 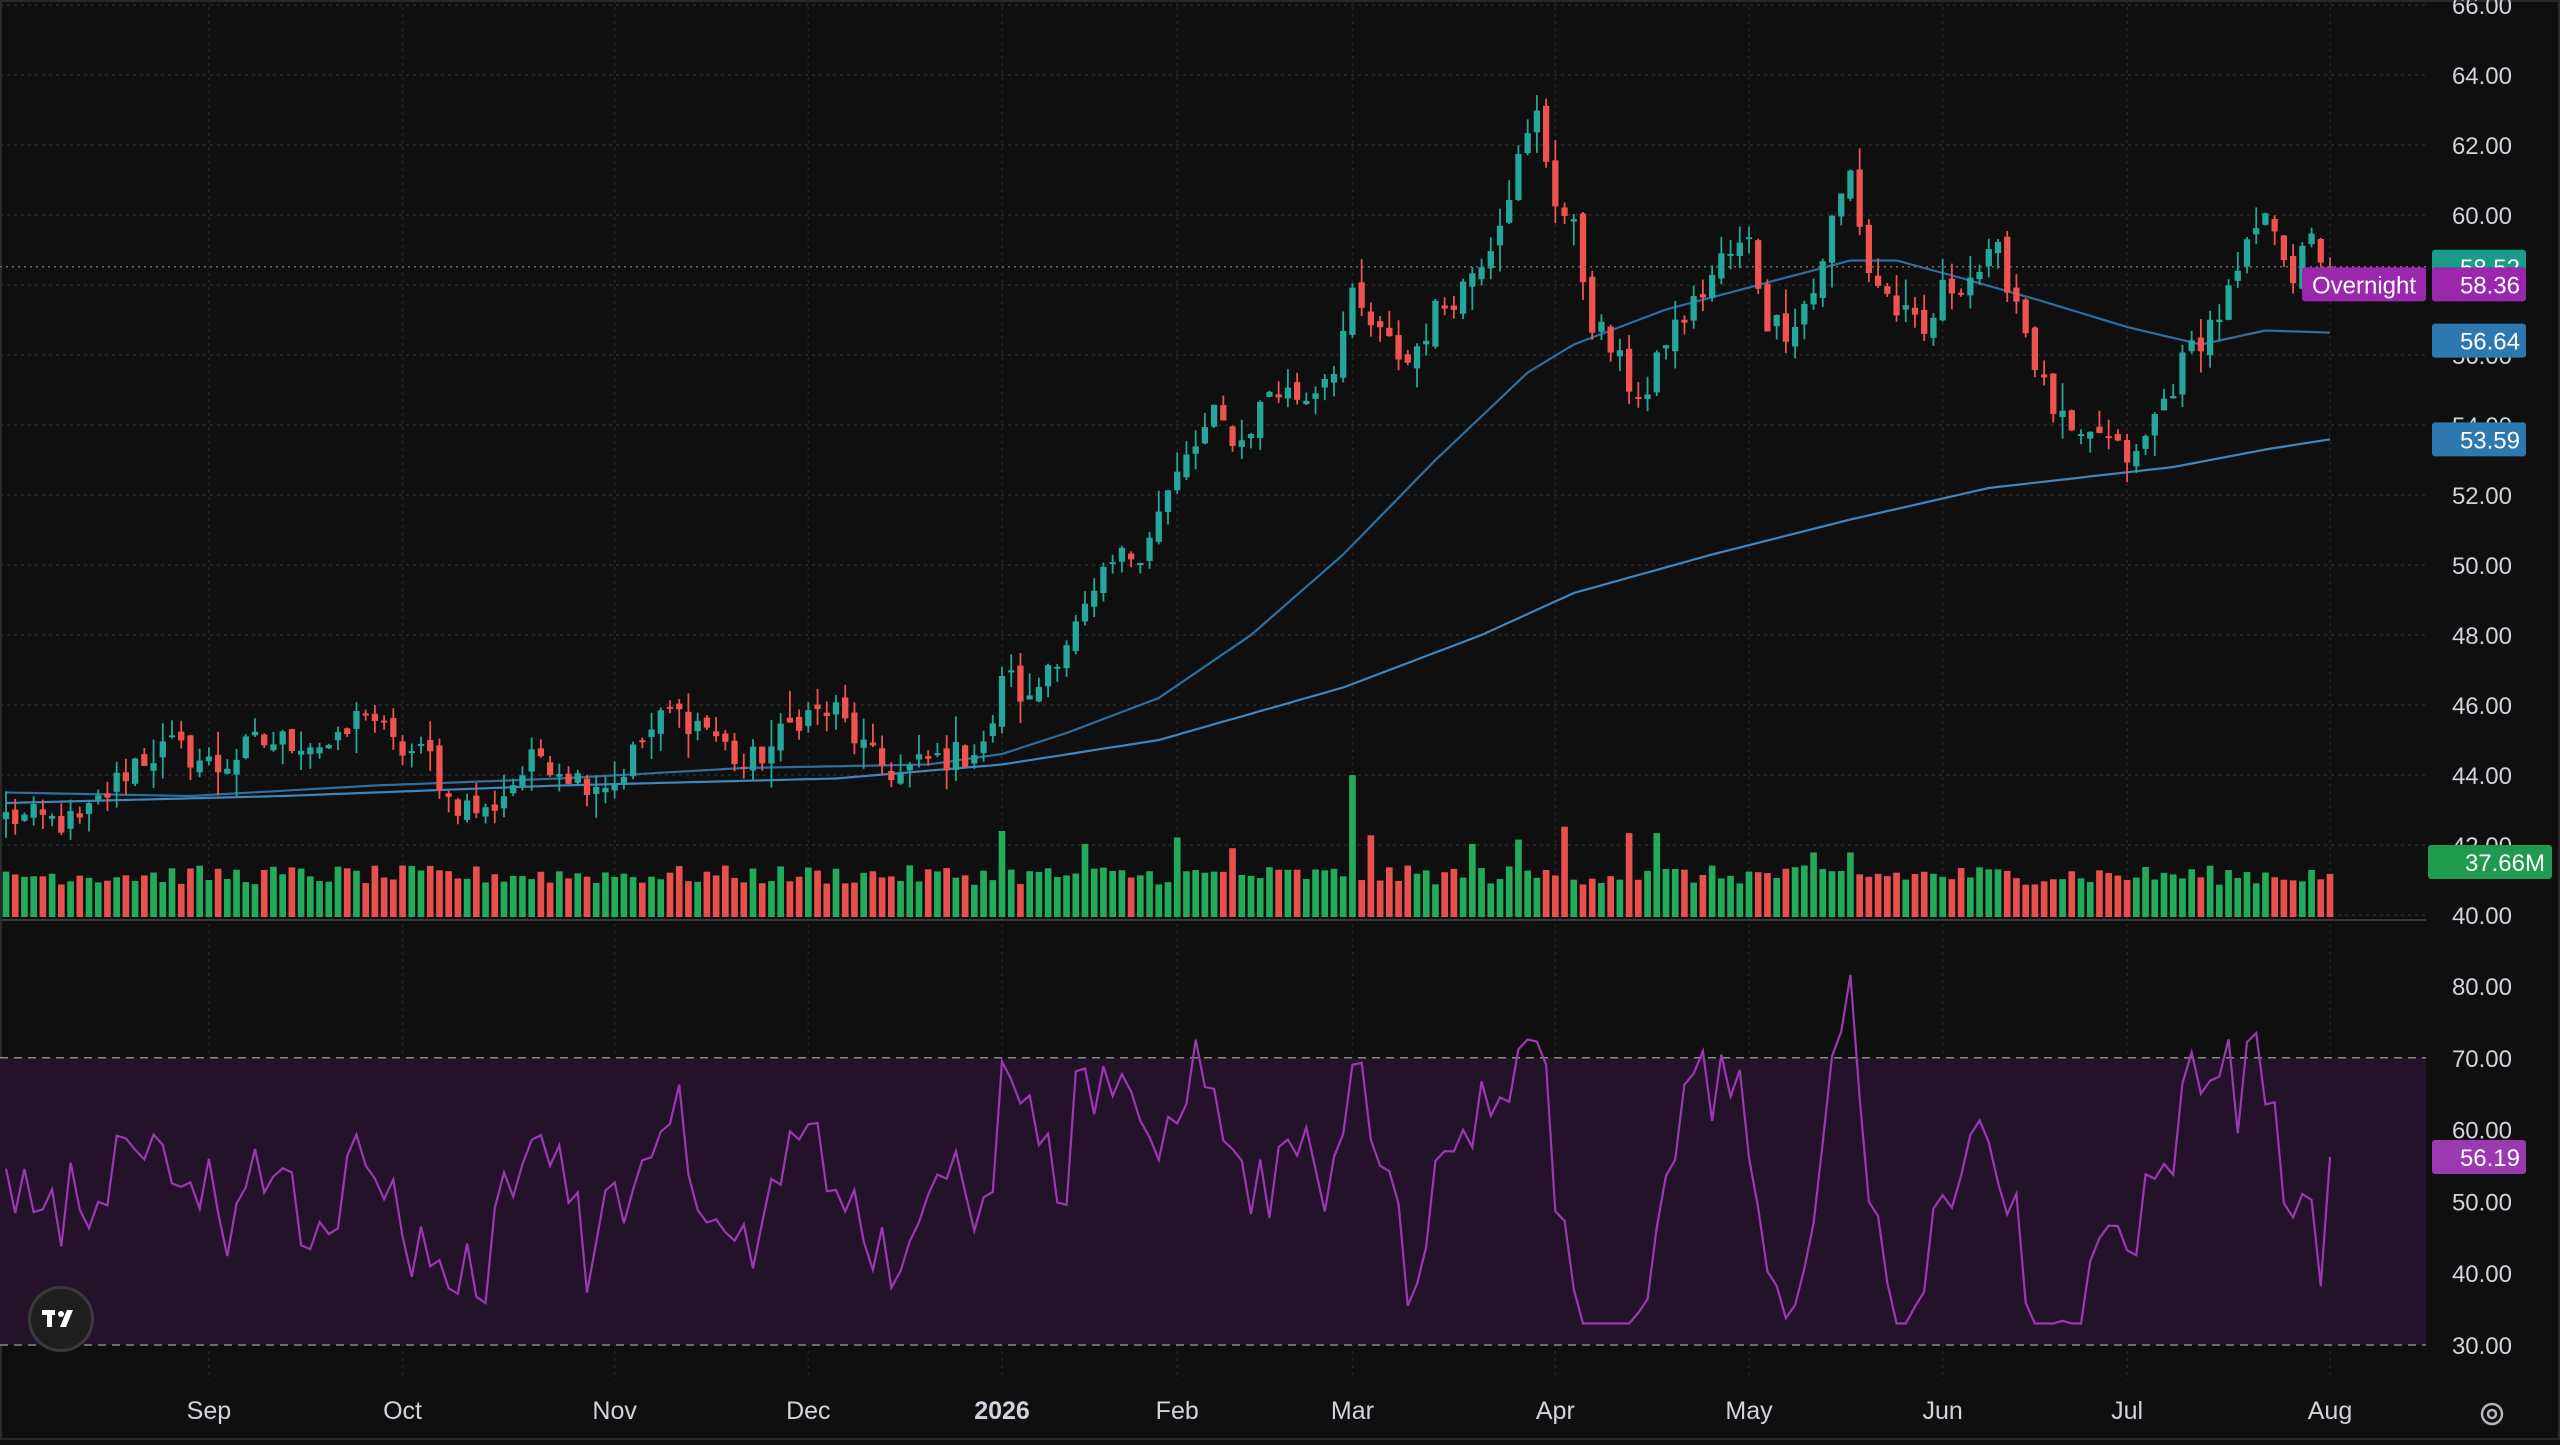 What do you see at coordinates (2490, 862) in the screenshot?
I see `volume-badge: 37.66M` at bounding box center [2490, 862].